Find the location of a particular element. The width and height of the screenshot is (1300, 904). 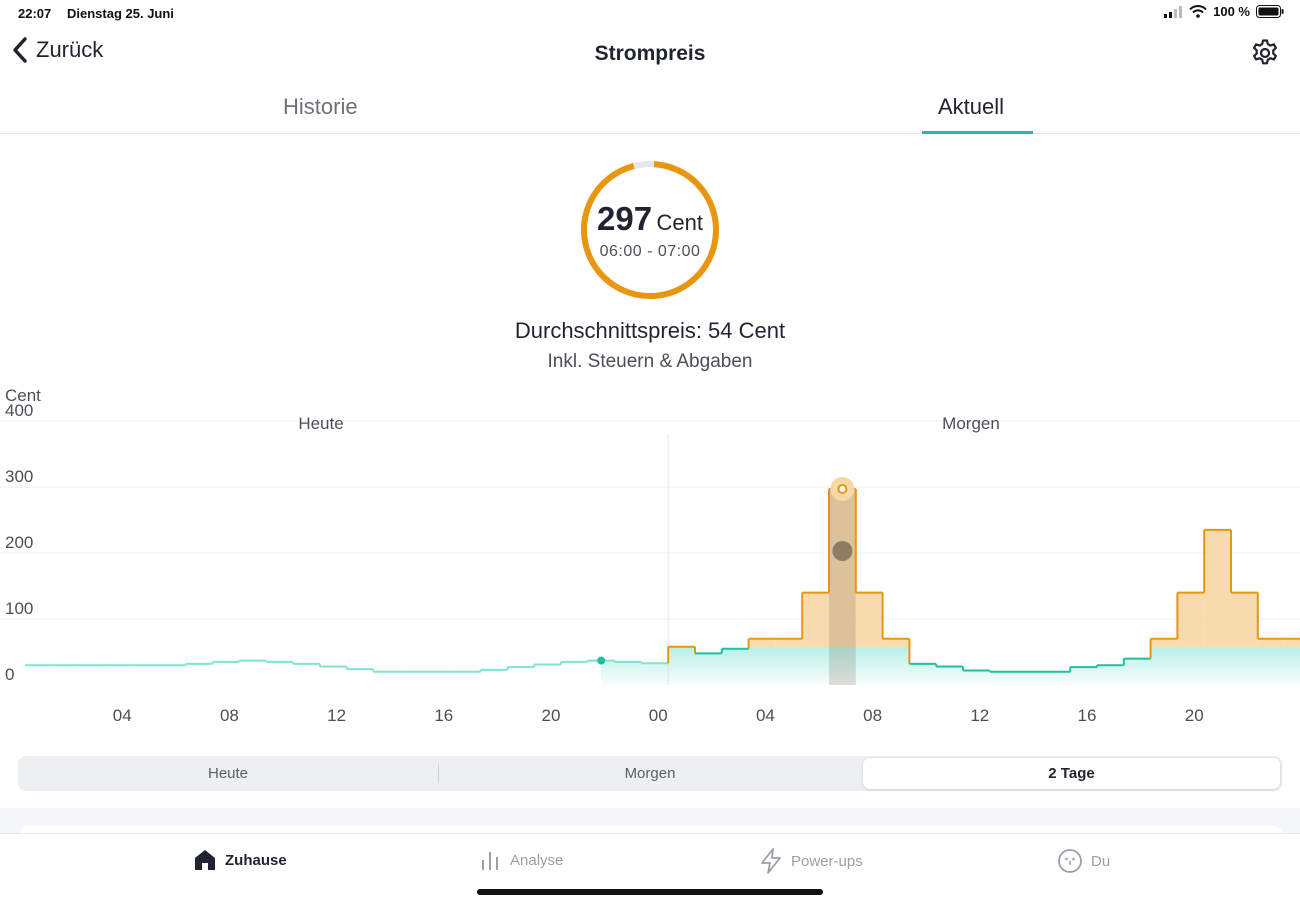

back-button: Zurück is located at coordinates (57, 50).